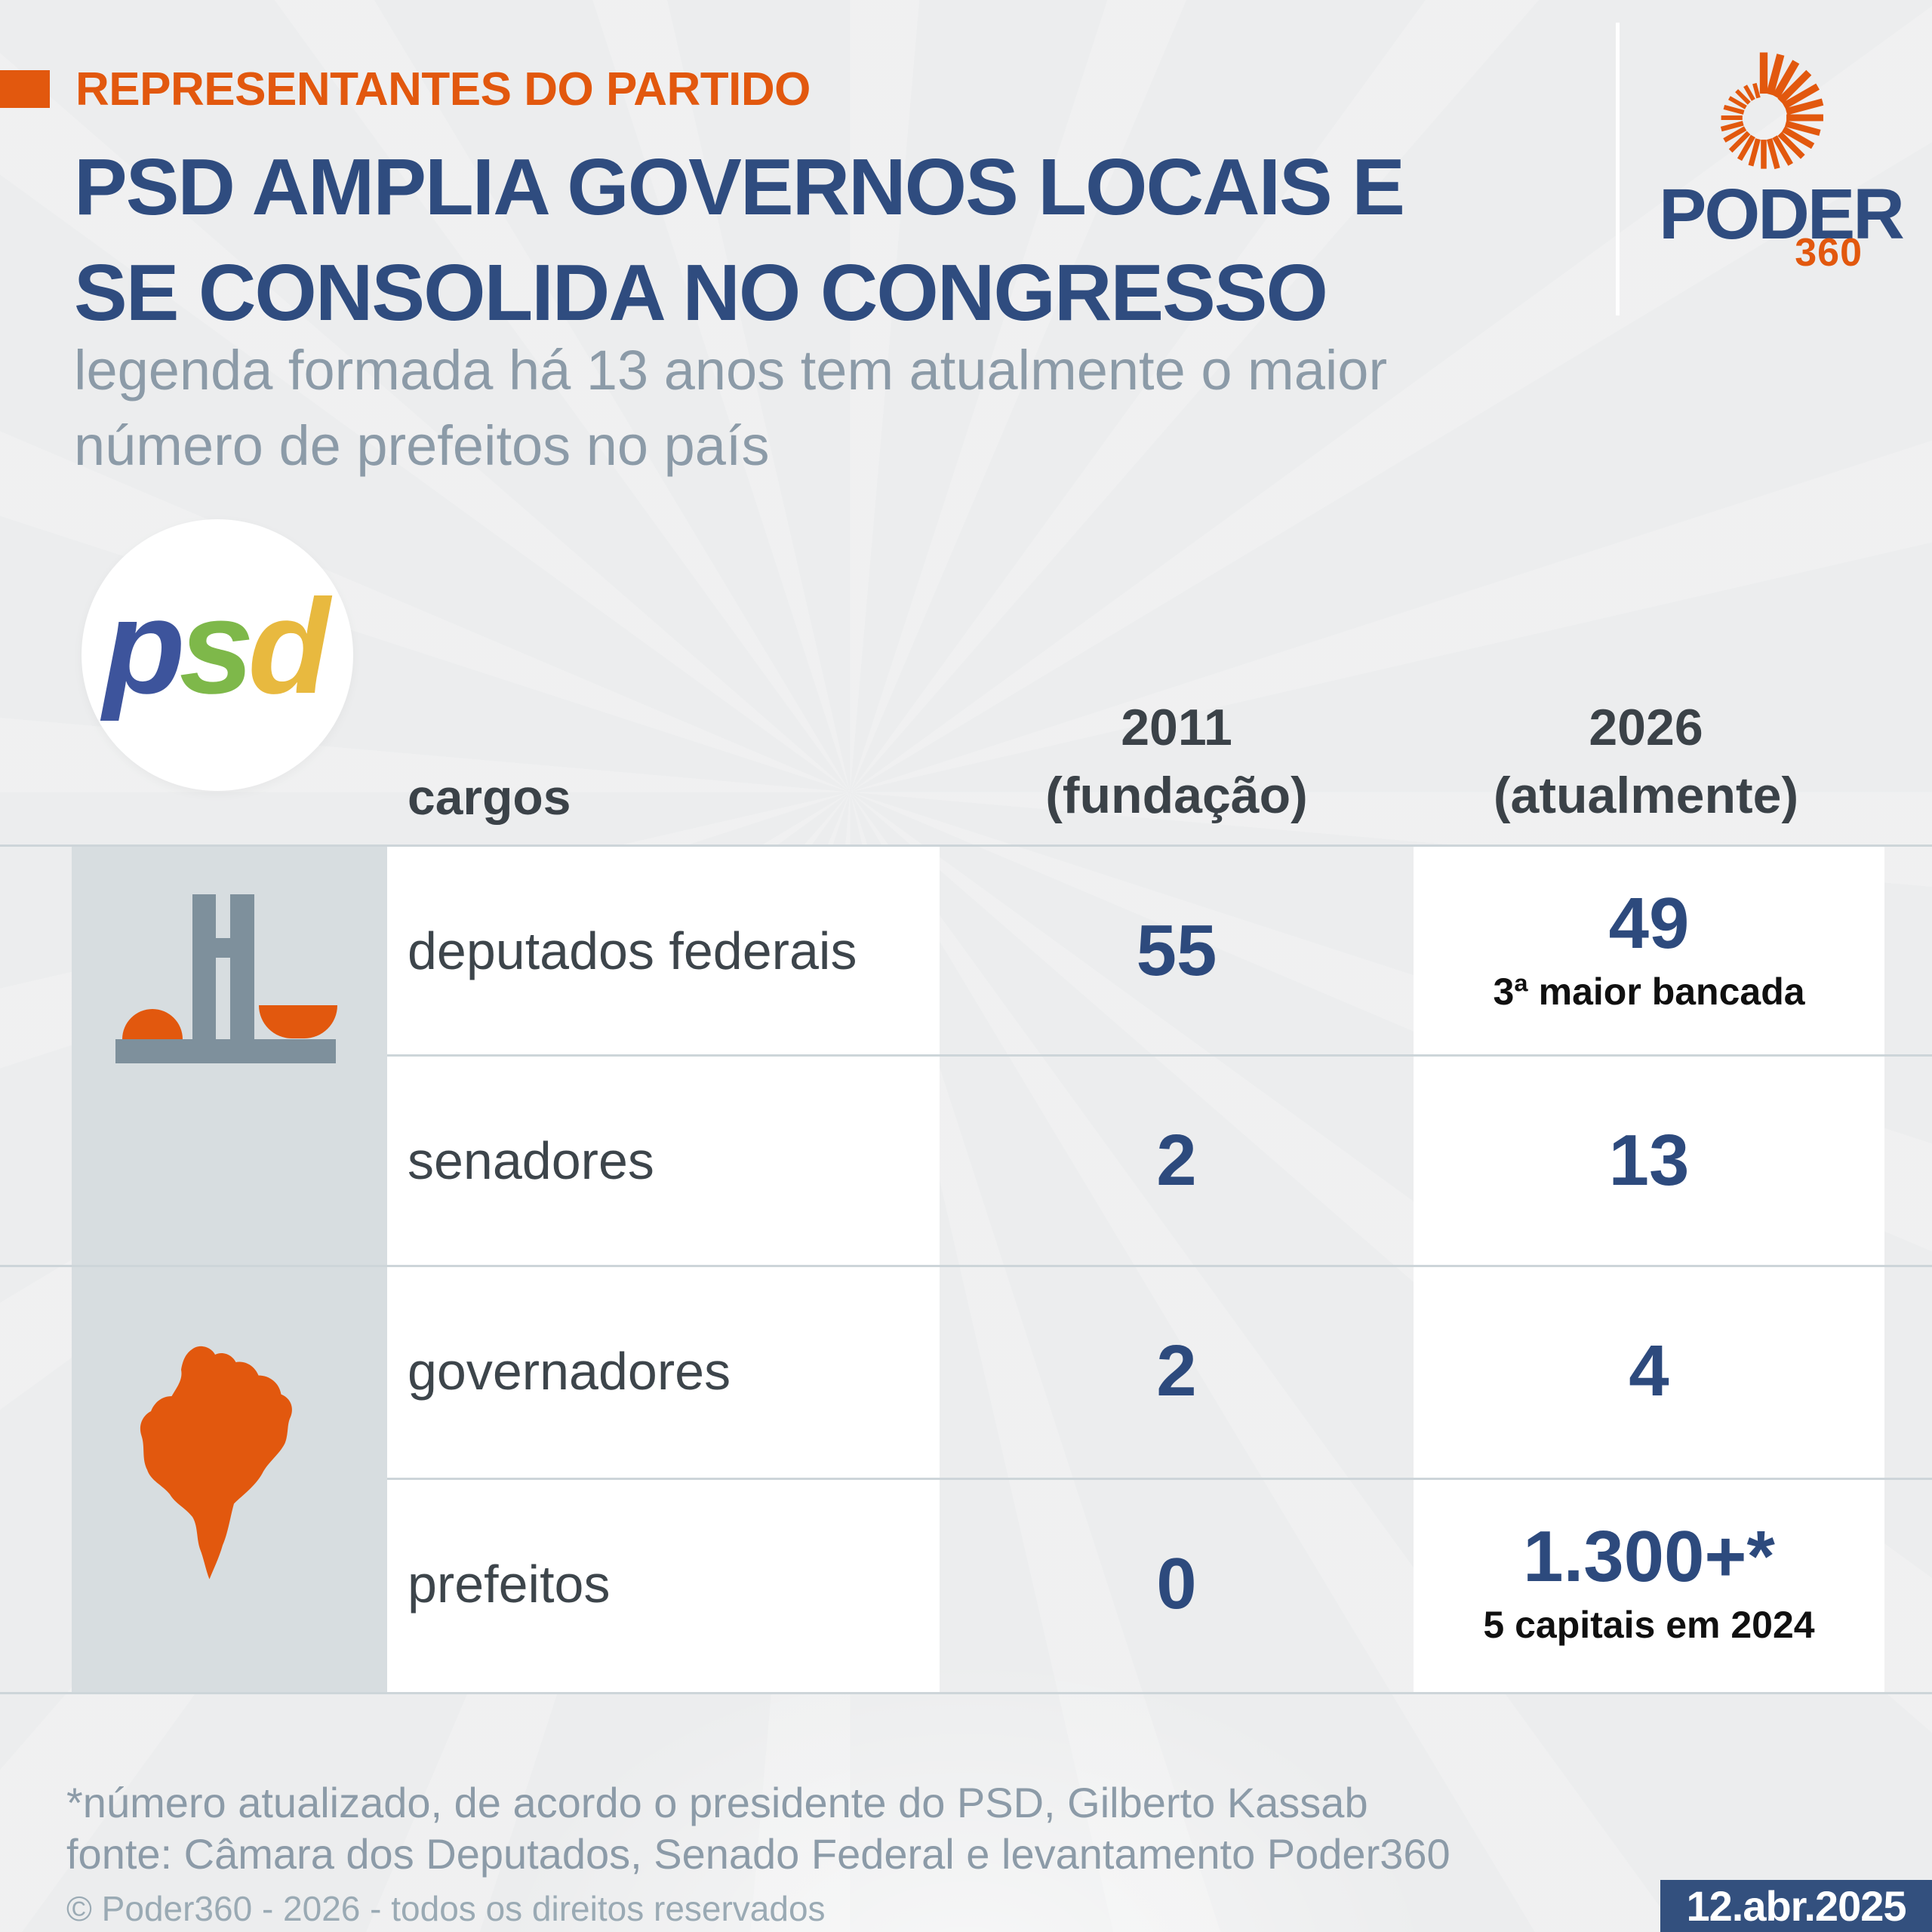 This screenshot has width=1932, height=1932. What do you see at coordinates (25, 89) in the screenshot?
I see `kicker-tag` at bounding box center [25, 89].